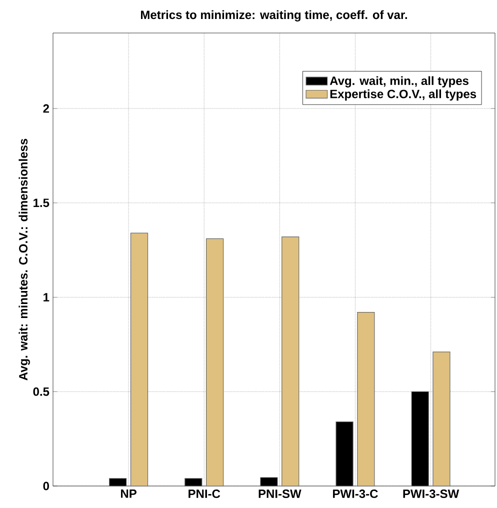  Describe the element at coordinates (273, 16) in the screenshot. I see `chart-title: Metrics to minimize: waiting time, coeff. of var.` at that location.